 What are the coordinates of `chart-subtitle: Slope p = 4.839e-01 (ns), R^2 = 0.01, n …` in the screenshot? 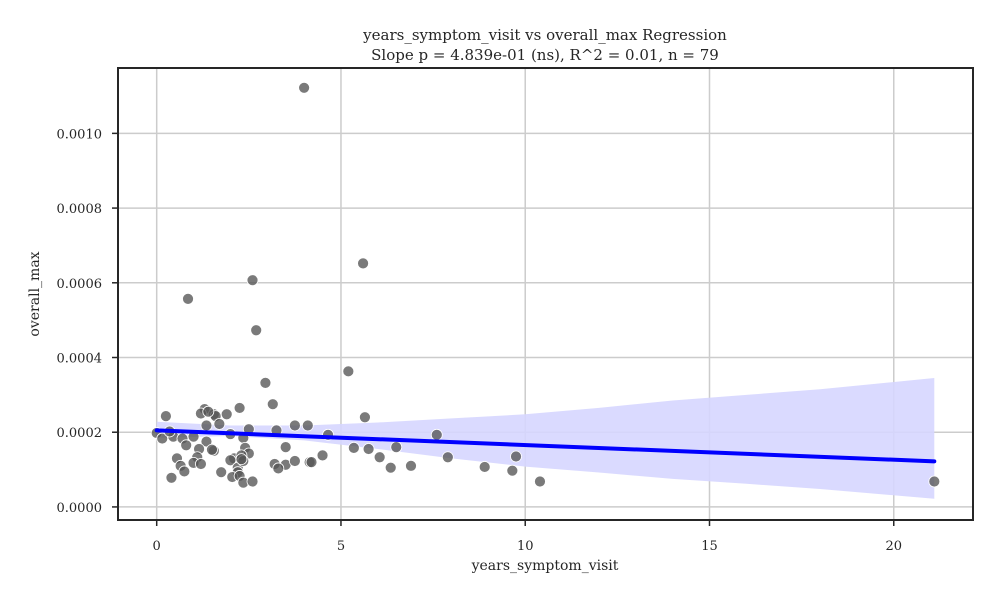 It's located at (545, 55).